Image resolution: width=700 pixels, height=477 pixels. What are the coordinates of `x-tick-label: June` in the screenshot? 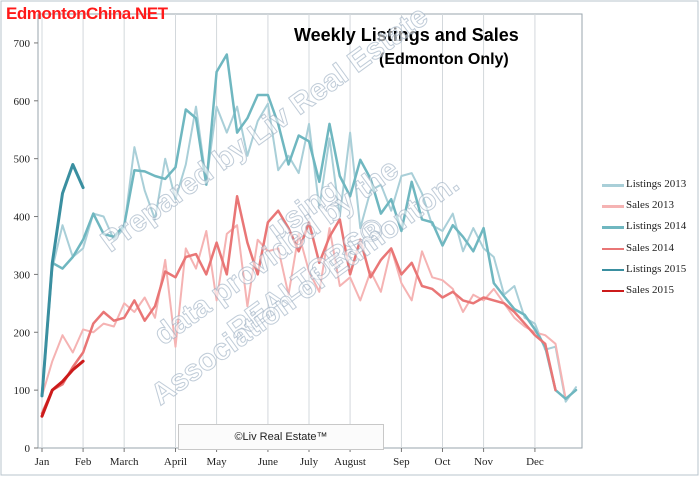 It's located at (268, 462).